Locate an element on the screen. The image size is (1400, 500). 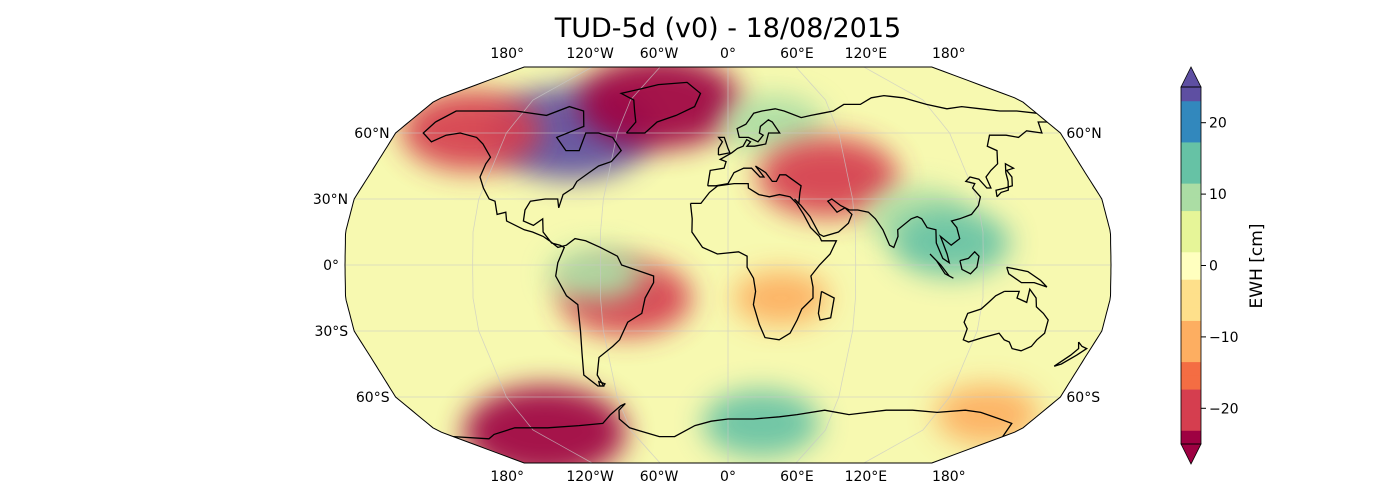
colorbar: 20 10 0 −10 −20 EWH [cm] is located at coordinates (1223, 265).